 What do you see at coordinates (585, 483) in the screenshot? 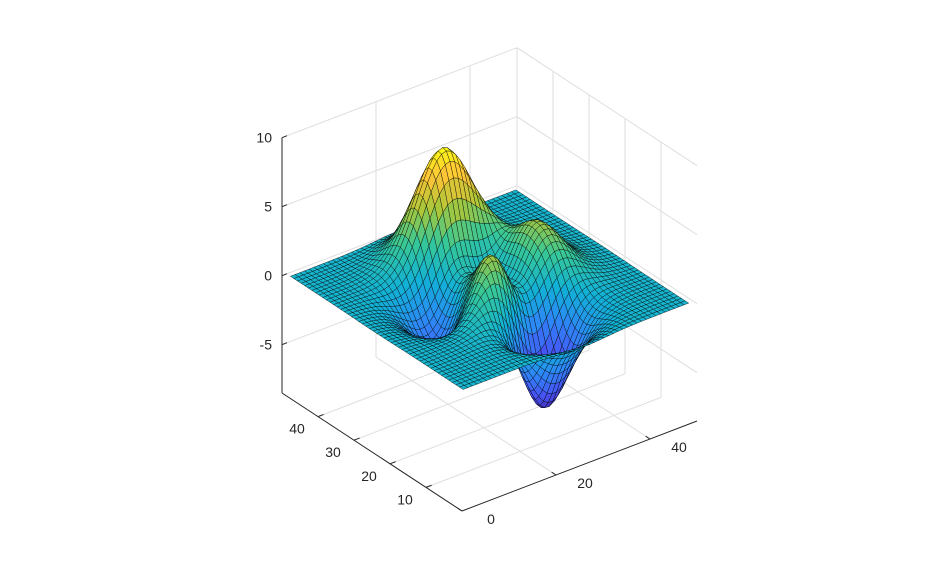
I see `x-tick-label: 20` at bounding box center [585, 483].